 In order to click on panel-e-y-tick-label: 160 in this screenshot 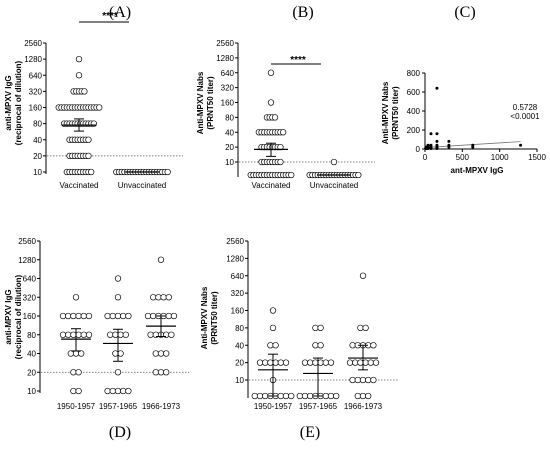, I will do `click(238, 311)`.